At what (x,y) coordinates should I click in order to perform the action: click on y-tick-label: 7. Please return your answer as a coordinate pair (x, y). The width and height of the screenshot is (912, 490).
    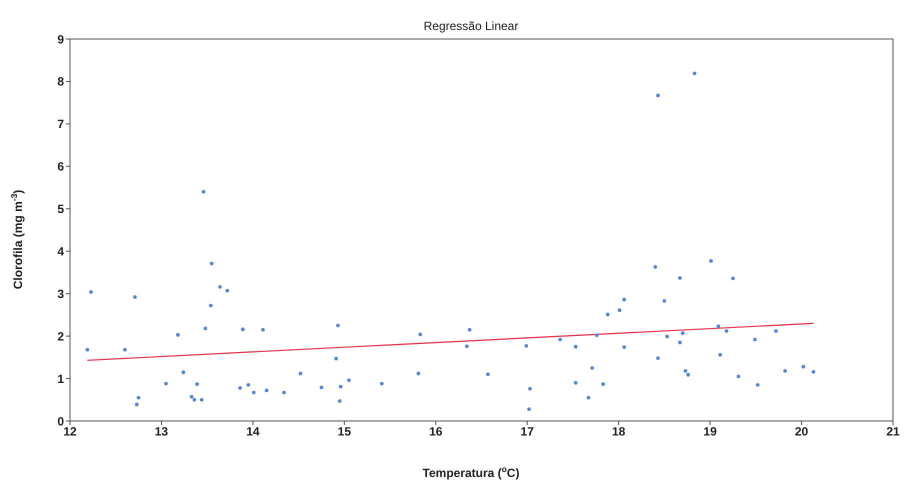
    Looking at the image, I should click on (60, 124).